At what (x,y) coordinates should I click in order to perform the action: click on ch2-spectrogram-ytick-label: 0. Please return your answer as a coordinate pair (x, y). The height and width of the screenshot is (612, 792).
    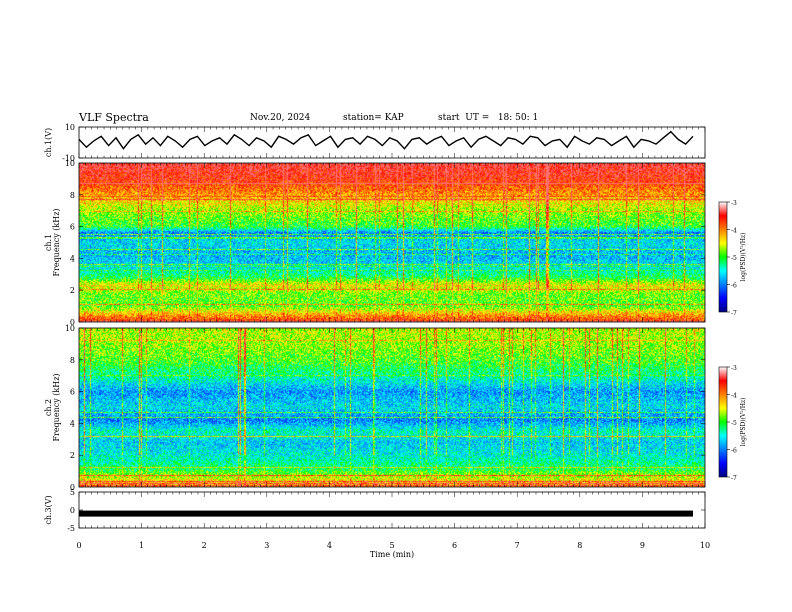
    Looking at the image, I should click on (72, 487).